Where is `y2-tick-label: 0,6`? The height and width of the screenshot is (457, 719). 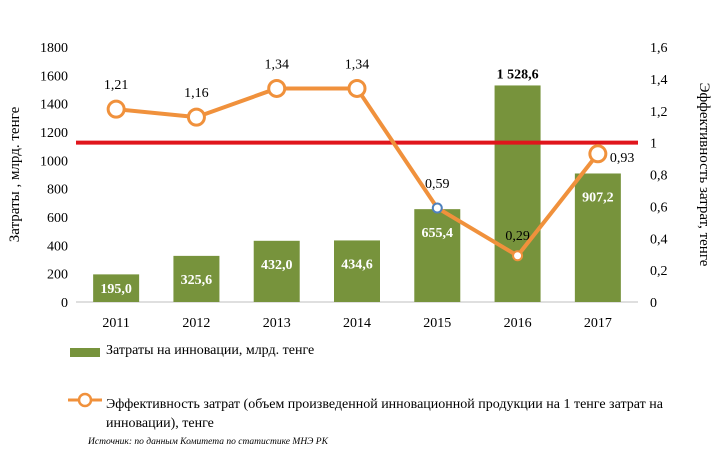 y2-tick-label: 0,6 is located at coordinates (659, 207).